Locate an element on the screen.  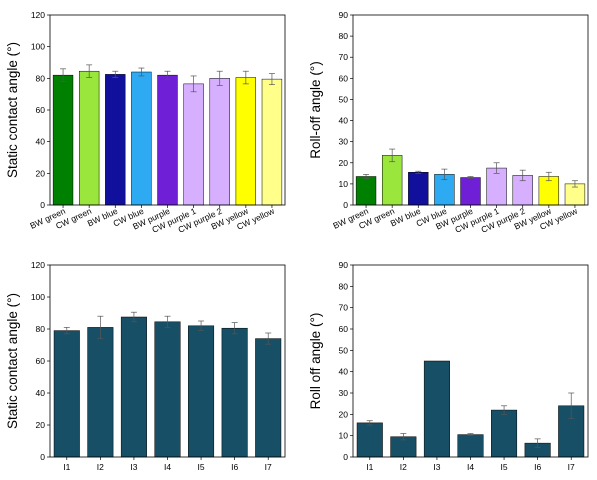
y-axis-label: Roll off angle (°) is located at coordinates (315, 361).